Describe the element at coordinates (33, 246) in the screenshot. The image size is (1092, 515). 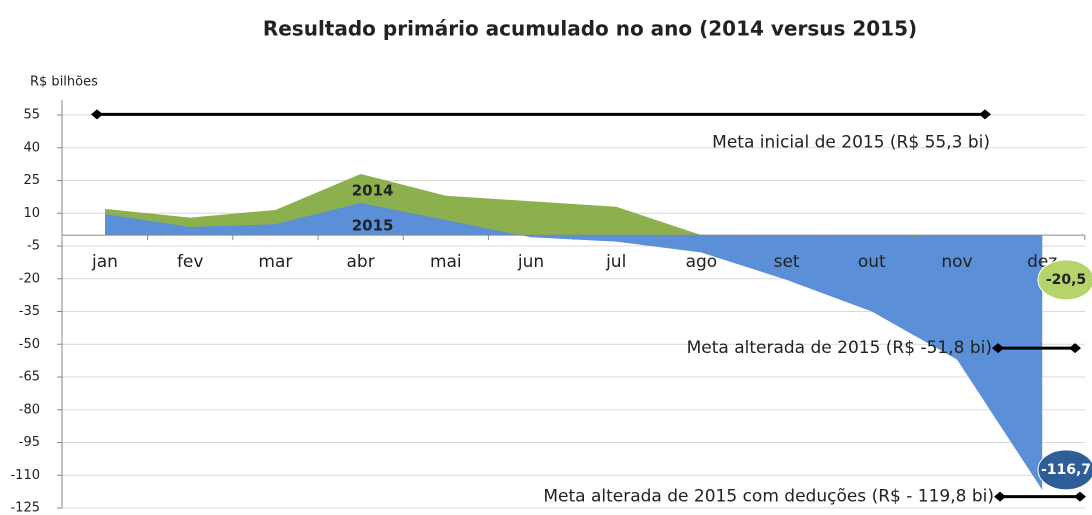
I see `y-tick-label: -5` at that location.